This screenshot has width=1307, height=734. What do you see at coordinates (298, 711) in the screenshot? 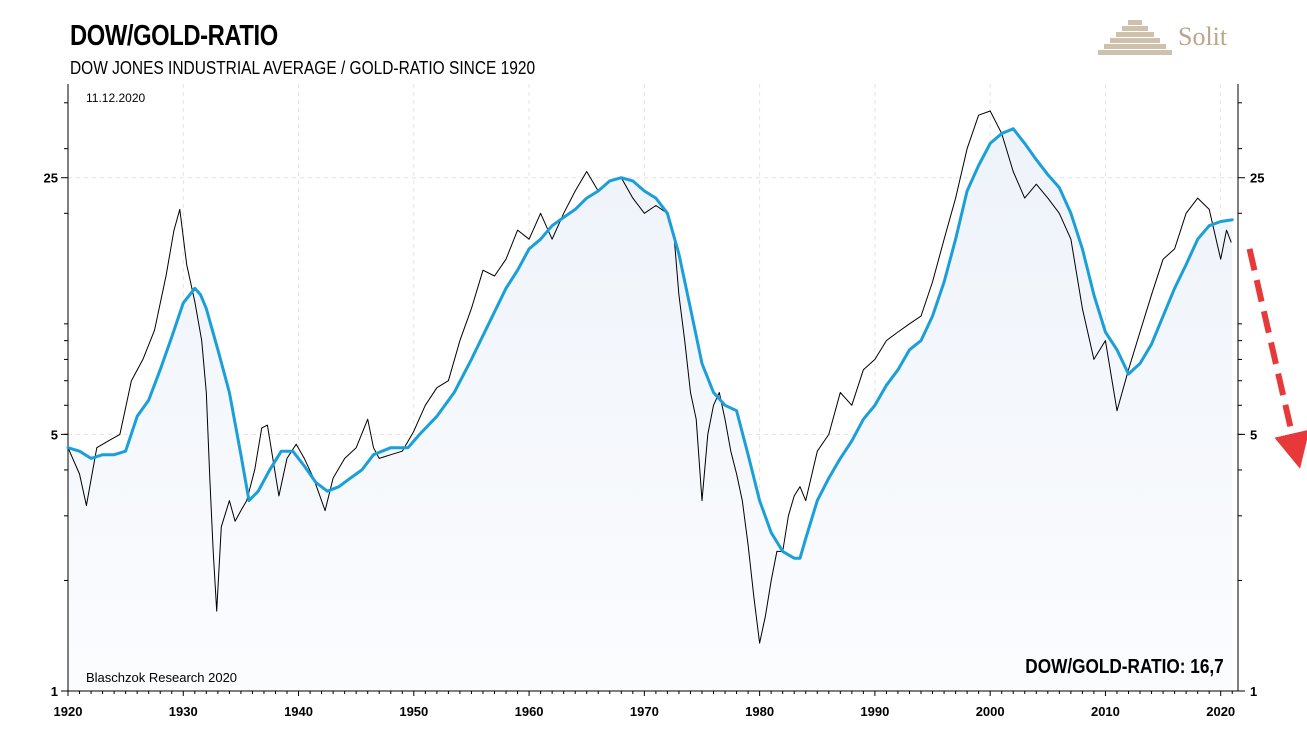
I see `x-tick-label: 1940` at bounding box center [298, 711].